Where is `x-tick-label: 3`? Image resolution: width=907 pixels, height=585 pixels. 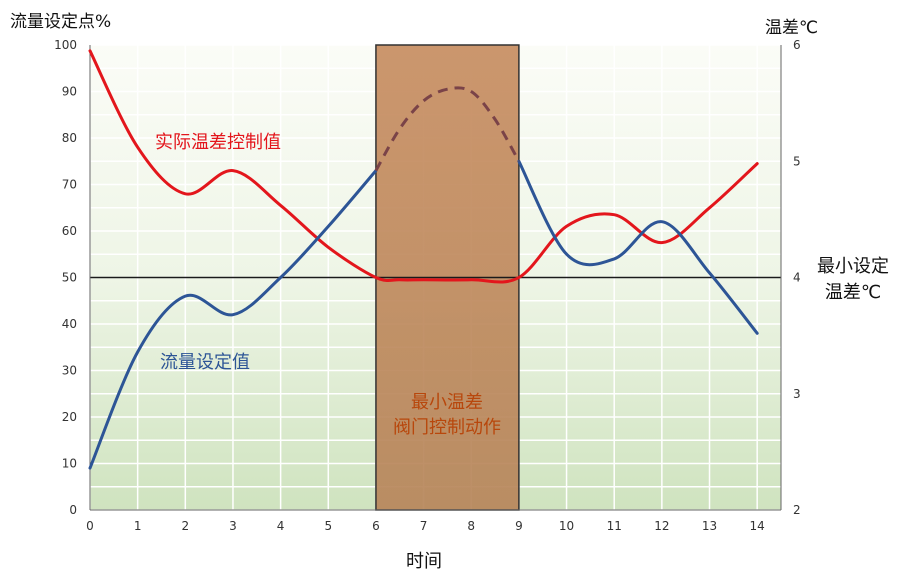
x-tick-label: 3 is located at coordinates (233, 526).